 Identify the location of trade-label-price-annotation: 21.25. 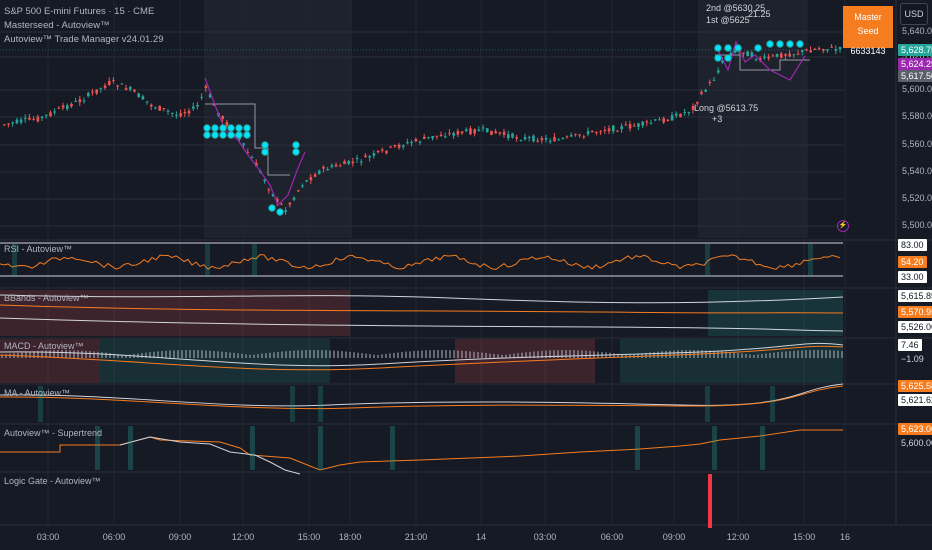
(759, 14).